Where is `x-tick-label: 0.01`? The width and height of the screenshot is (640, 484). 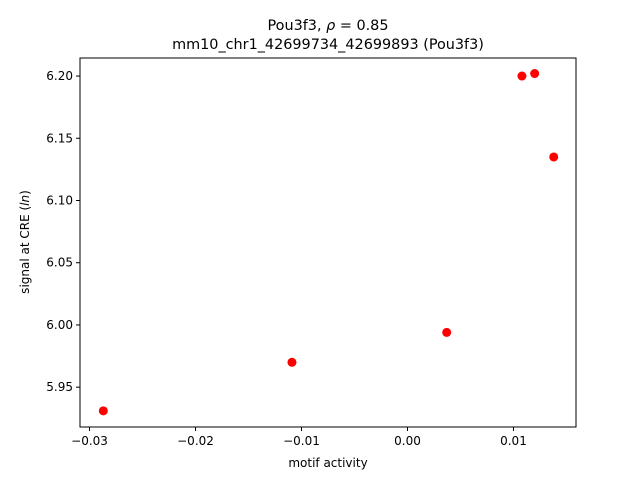 x-tick-label: 0.01 is located at coordinates (513, 441).